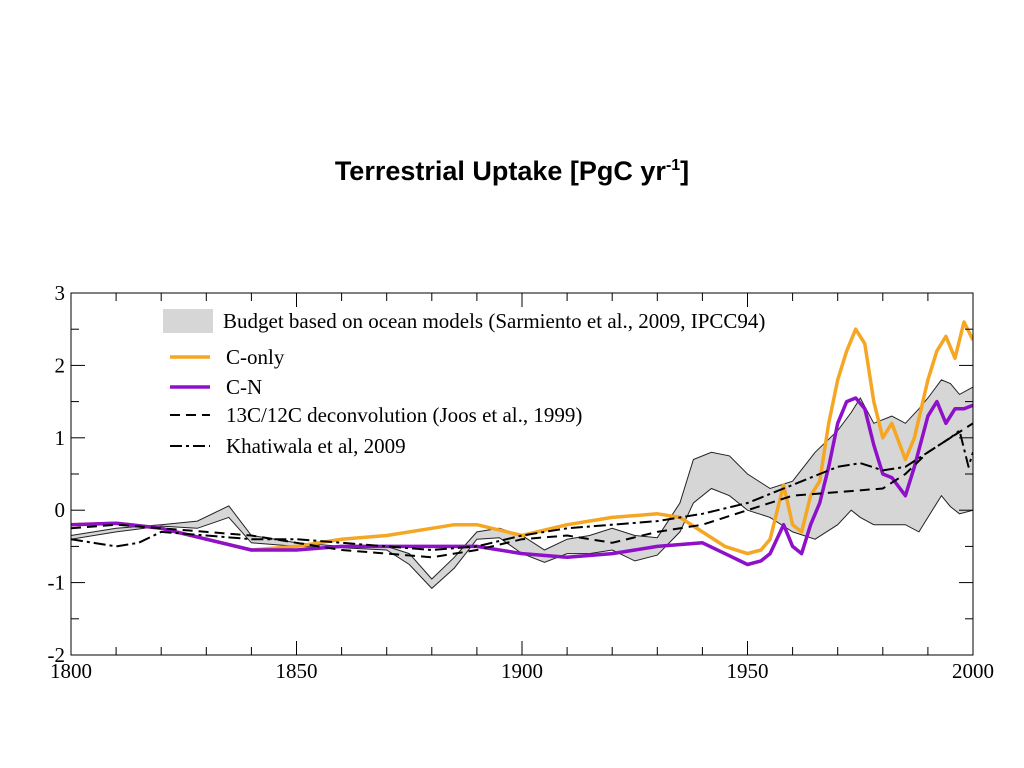  I want to click on title-close: ], so click(685, 171).